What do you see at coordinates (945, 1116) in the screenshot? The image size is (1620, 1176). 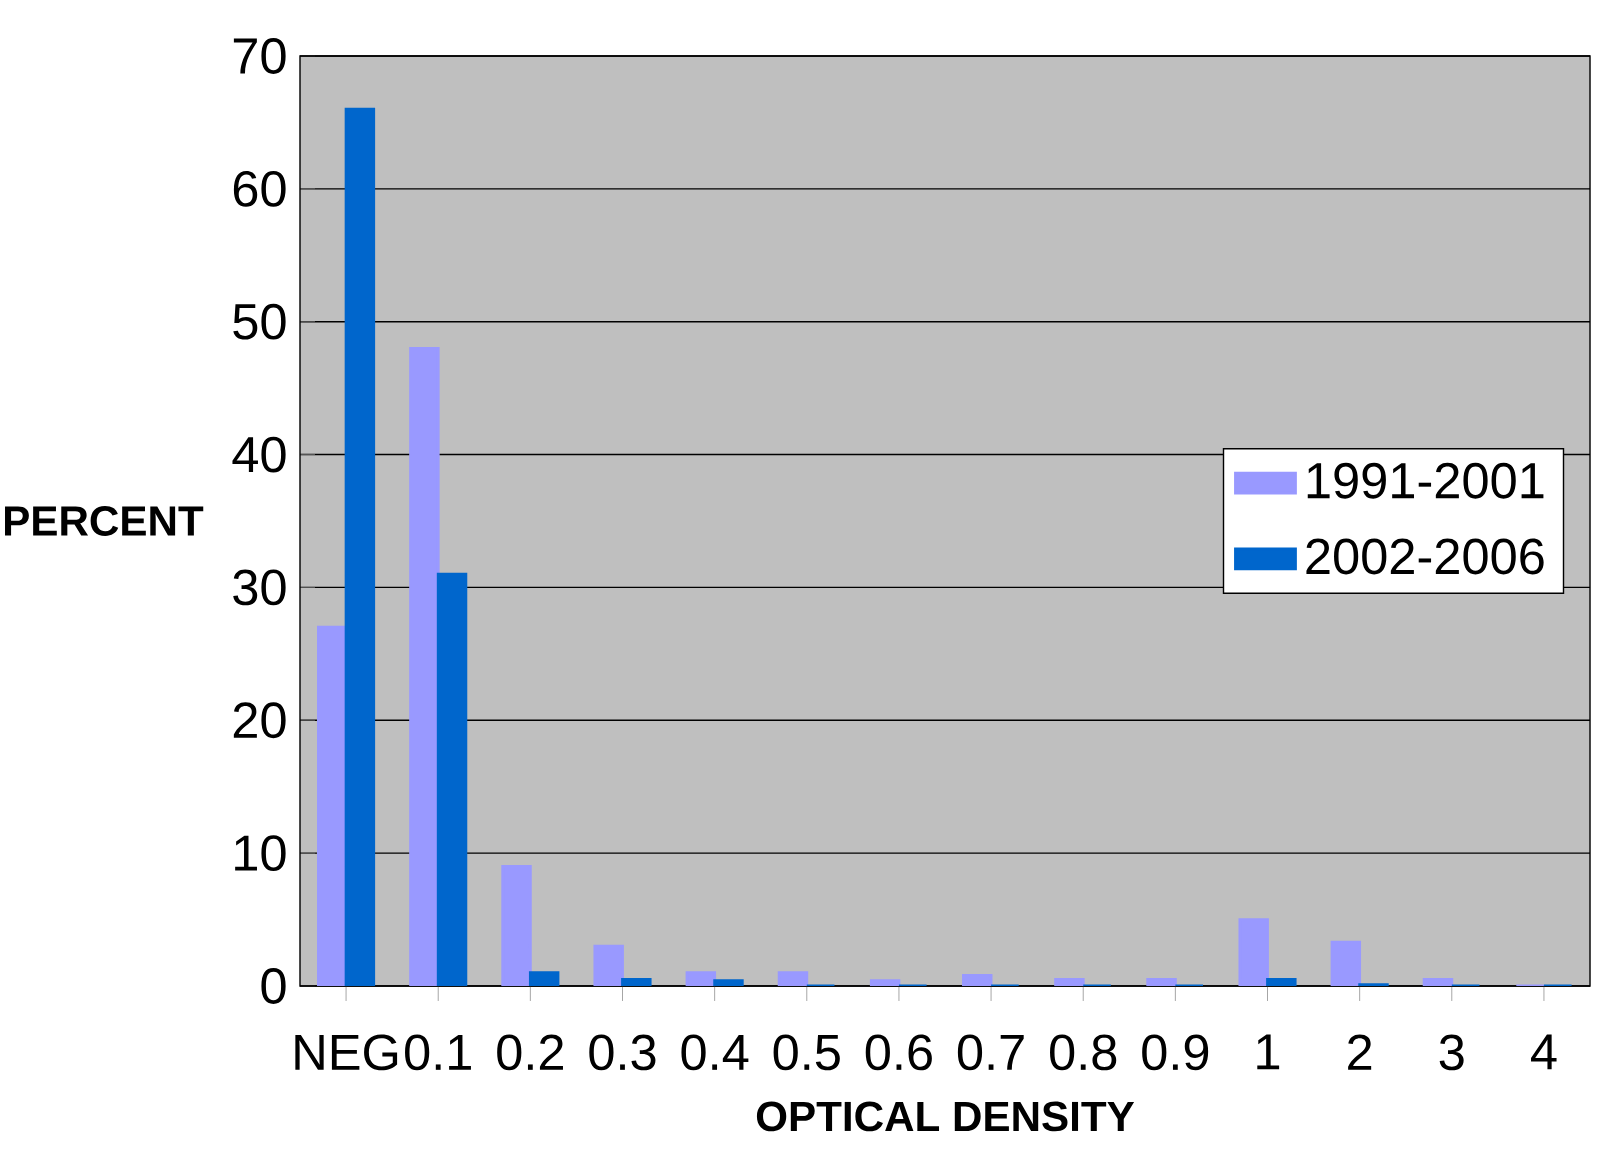 I see `x-axis-title: OPTICAL DENSITY` at bounding box center [945, 1116].